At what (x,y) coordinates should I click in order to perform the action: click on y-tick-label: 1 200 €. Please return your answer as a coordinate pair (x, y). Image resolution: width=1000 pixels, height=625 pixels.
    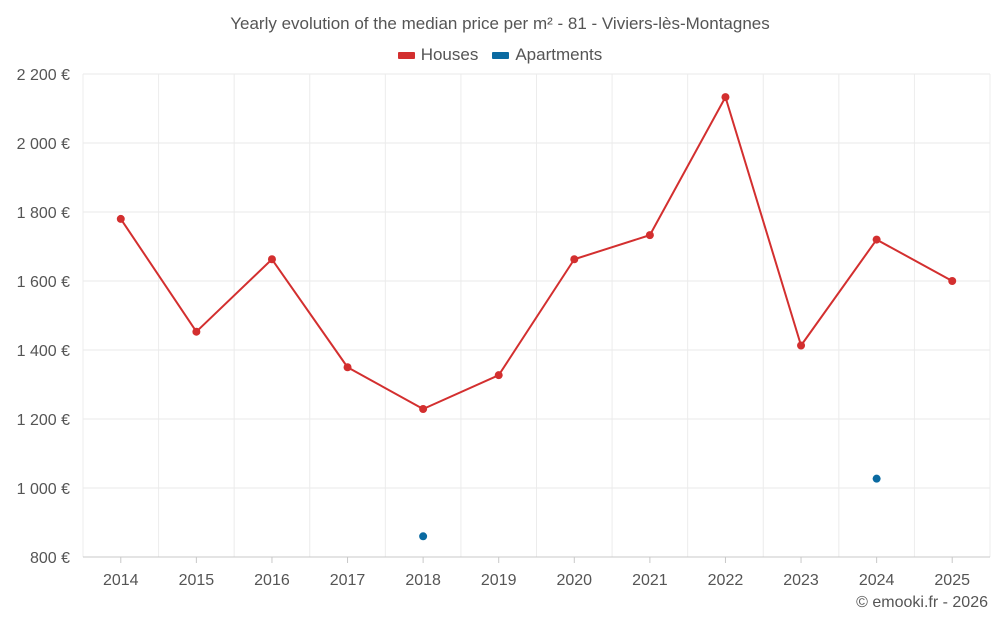
    Looking at the image, I should click on (43, 420).